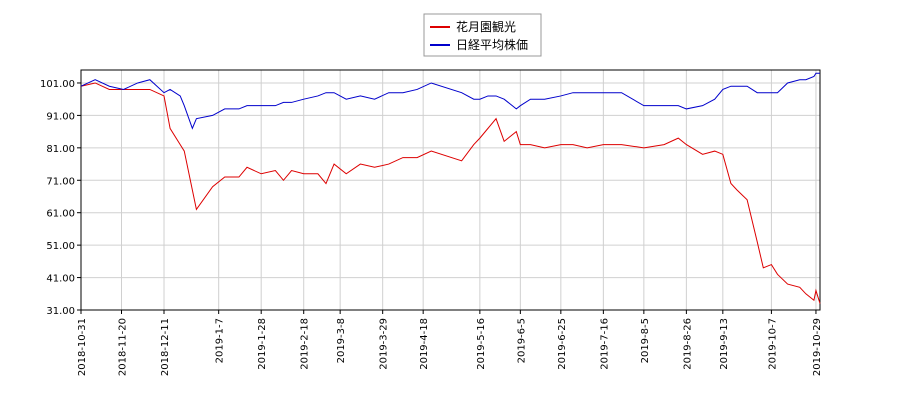  What do you see at coordinates (60, 149) in the screenshot?
I see `y-tick-label: 81.00` at bounding box center [60, 149].